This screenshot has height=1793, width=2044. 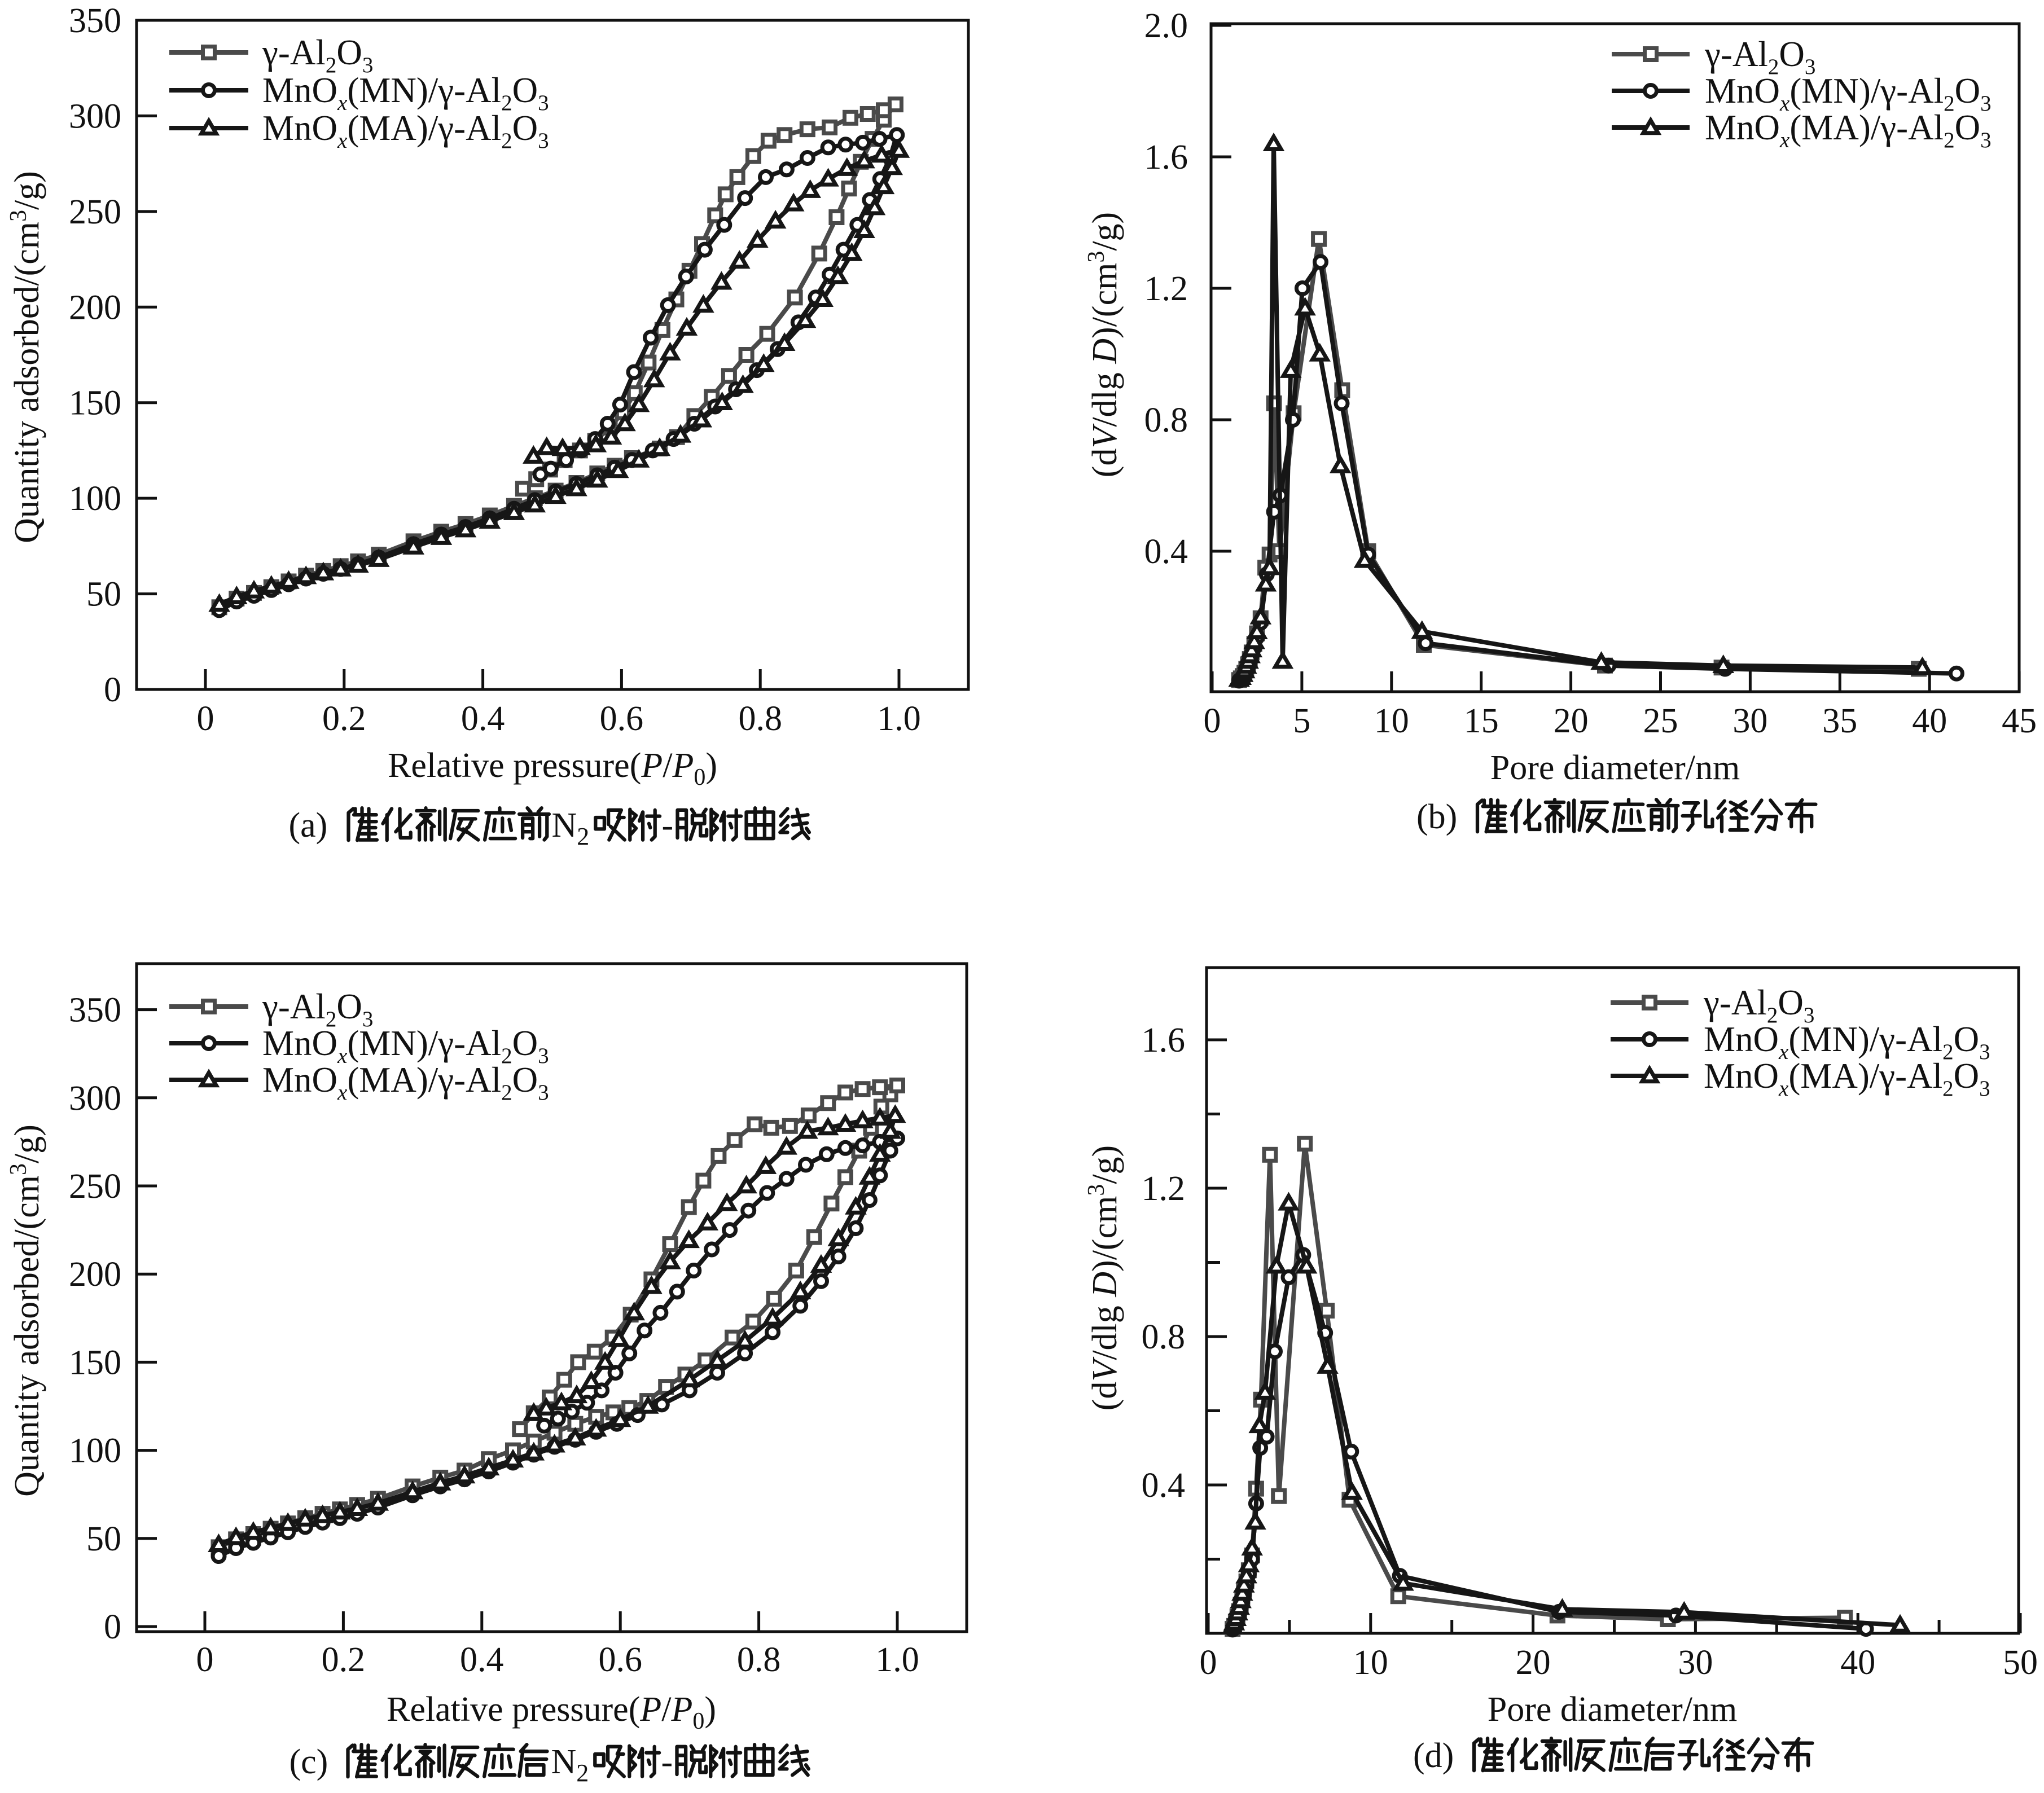 I want to click on svg-text: (a), so click(x=308, y=825).